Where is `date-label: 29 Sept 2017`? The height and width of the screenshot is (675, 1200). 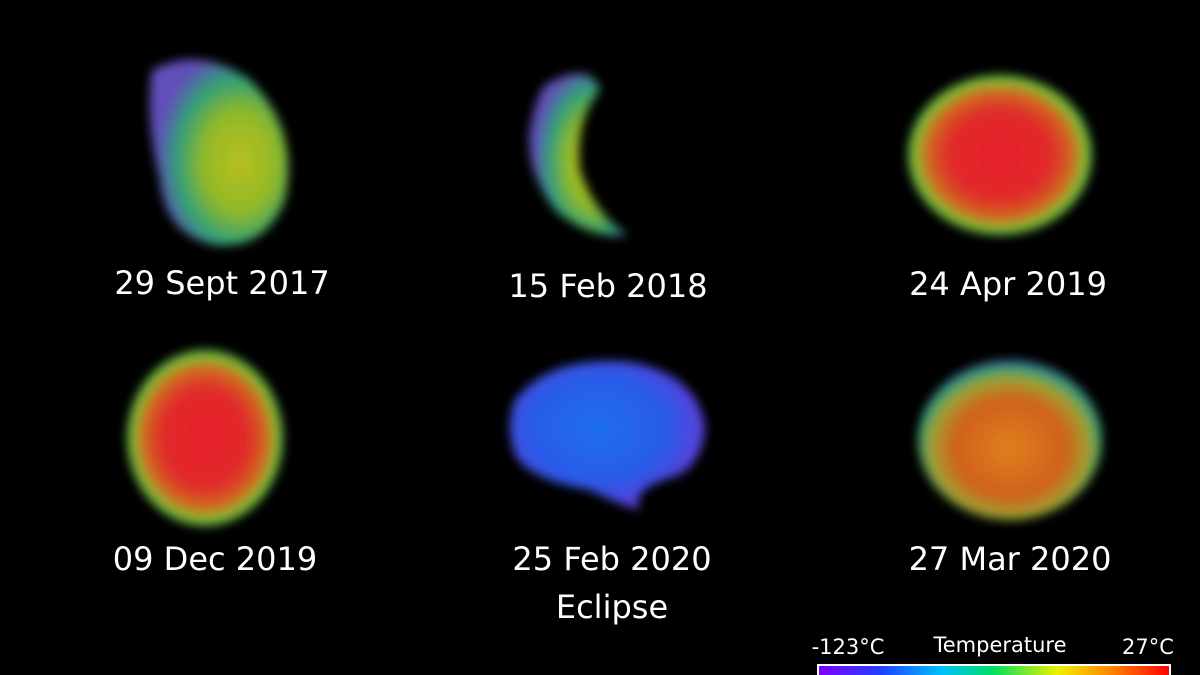 date-label: 29 Sept 2017 is located at coordinates (221, 283).